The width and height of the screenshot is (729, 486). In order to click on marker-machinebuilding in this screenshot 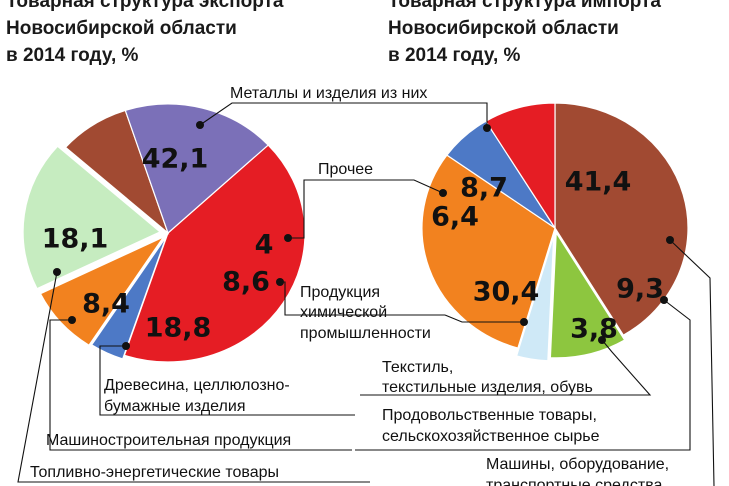, I will do `click(72, 320)`.